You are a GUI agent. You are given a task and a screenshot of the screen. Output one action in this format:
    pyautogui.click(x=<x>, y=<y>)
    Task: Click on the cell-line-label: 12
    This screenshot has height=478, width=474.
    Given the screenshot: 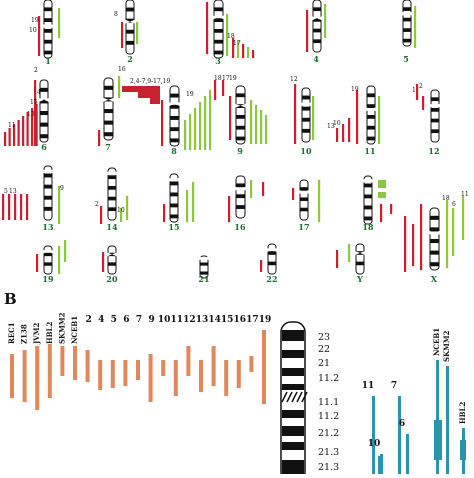 What is the action you would take?
    pyautogui.click(x=189, y=320)
    